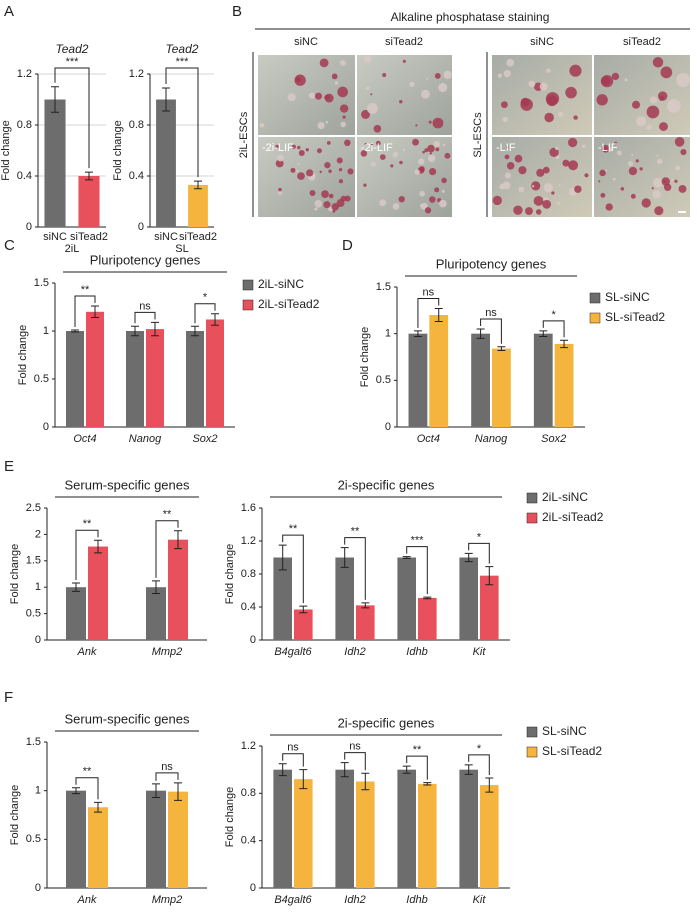 The width and height of the screenshot is (697, 912). I want to click on x-tick-label: siNC, so click(55, 237).